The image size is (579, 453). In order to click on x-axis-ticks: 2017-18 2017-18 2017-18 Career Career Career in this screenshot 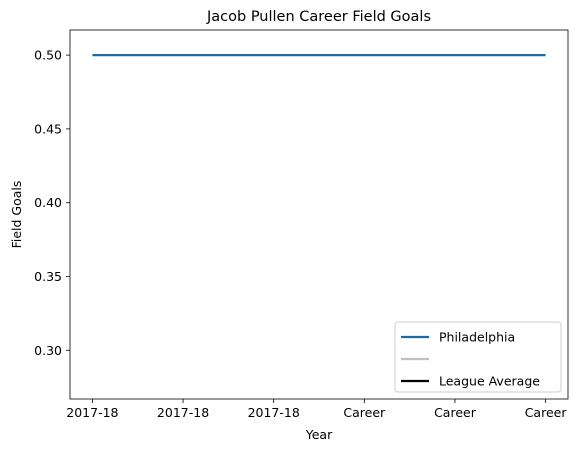, I will do `click(316, 409)`.